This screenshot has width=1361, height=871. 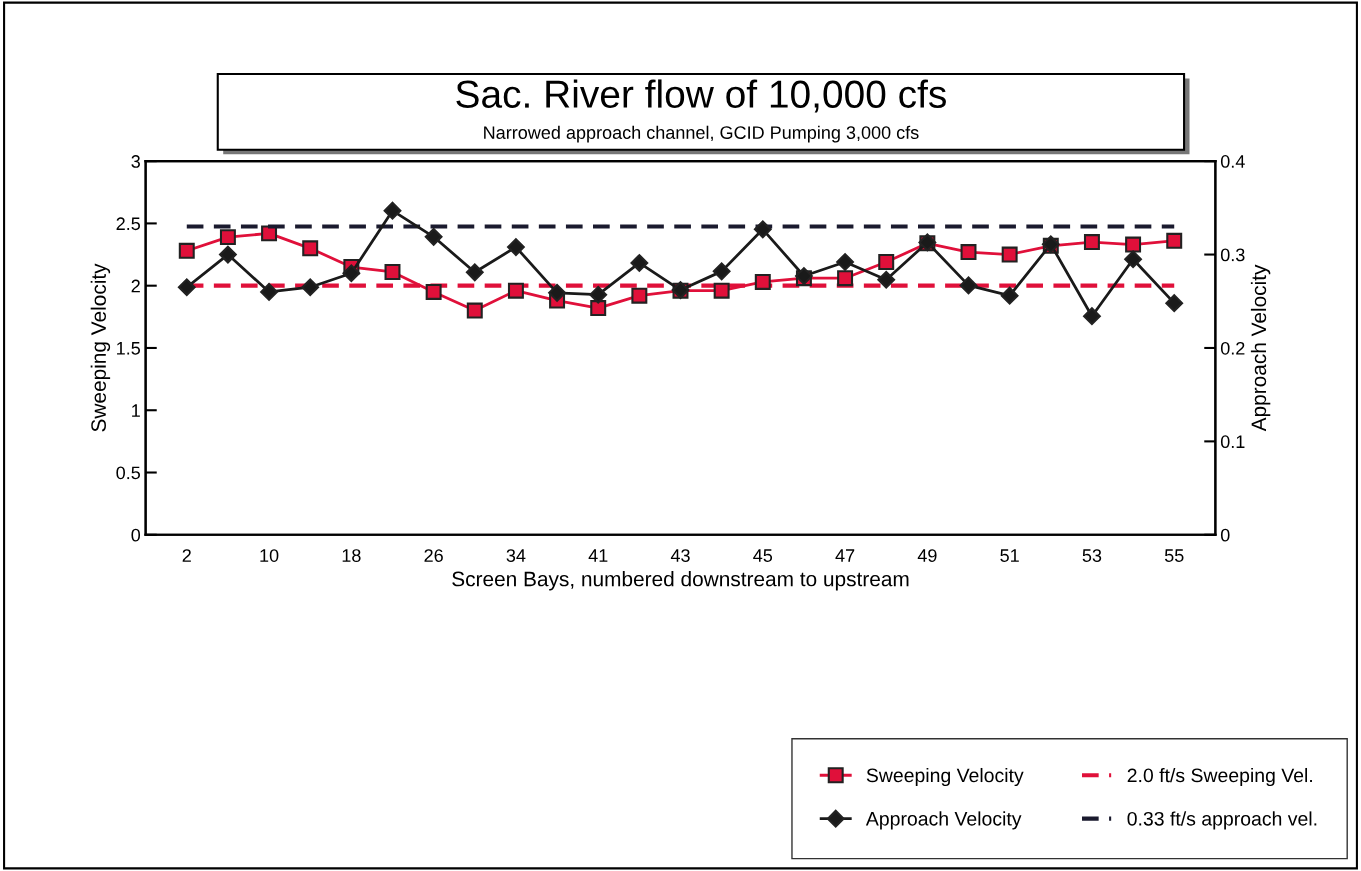 What do you see at coordinates (1174, 555) in the screenshot?
I see `x-tick-label: 55` at bounding box center [1174, 555].